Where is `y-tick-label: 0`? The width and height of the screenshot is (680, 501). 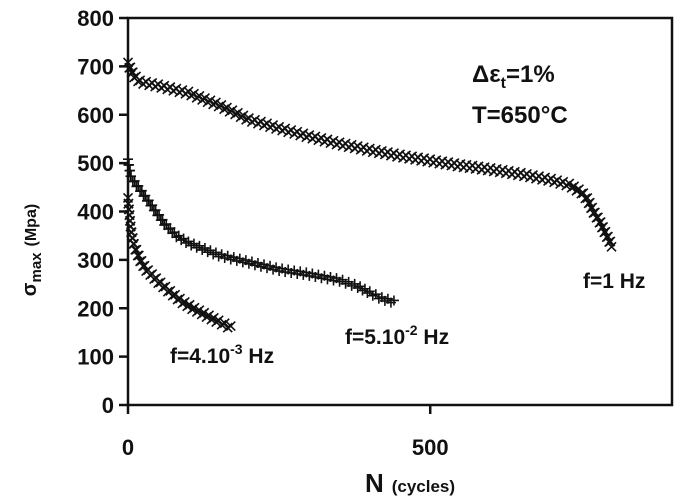 y-tick-label: 0 is located at coordinates (108, 405).